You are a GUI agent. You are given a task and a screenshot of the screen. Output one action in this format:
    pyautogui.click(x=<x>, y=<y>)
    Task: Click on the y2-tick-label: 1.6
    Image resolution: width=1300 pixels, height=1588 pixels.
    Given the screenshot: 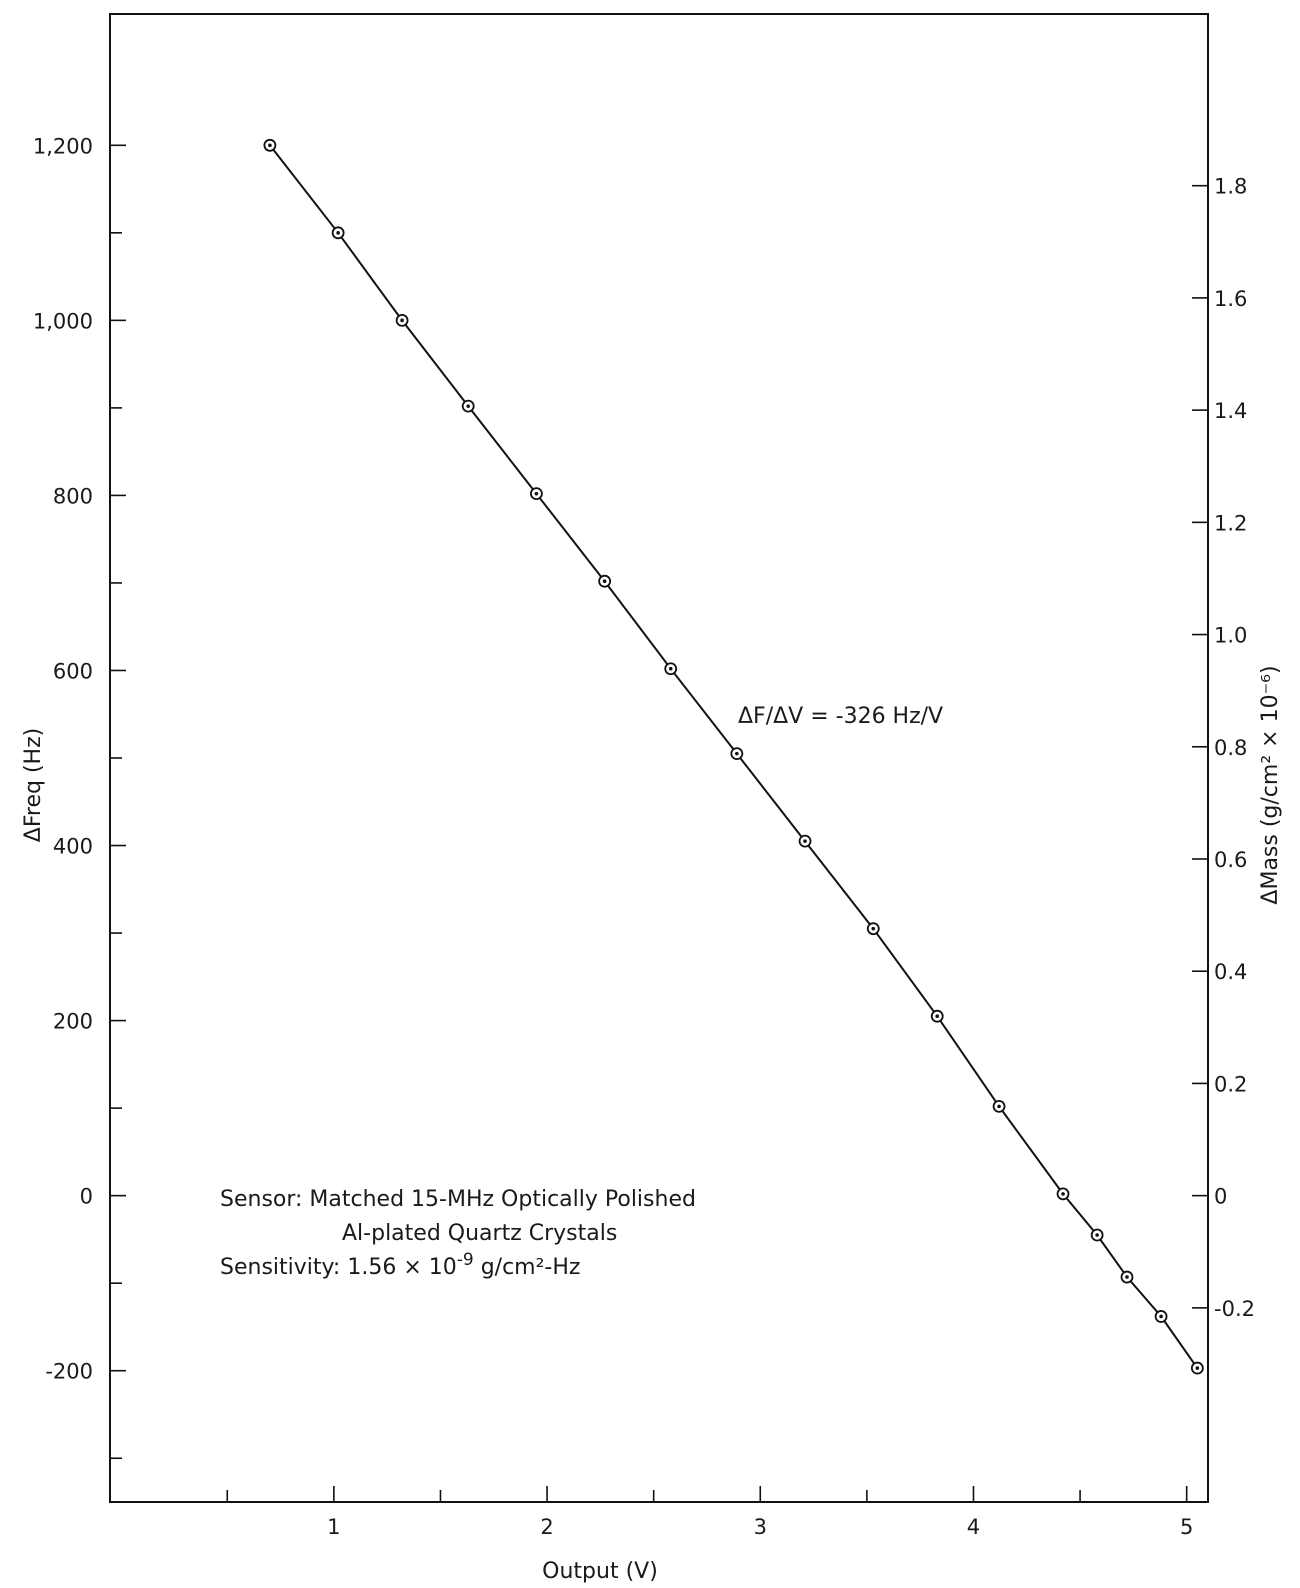 What is the action you would take?
    pyautogui.click(x=1230, y=299)
    